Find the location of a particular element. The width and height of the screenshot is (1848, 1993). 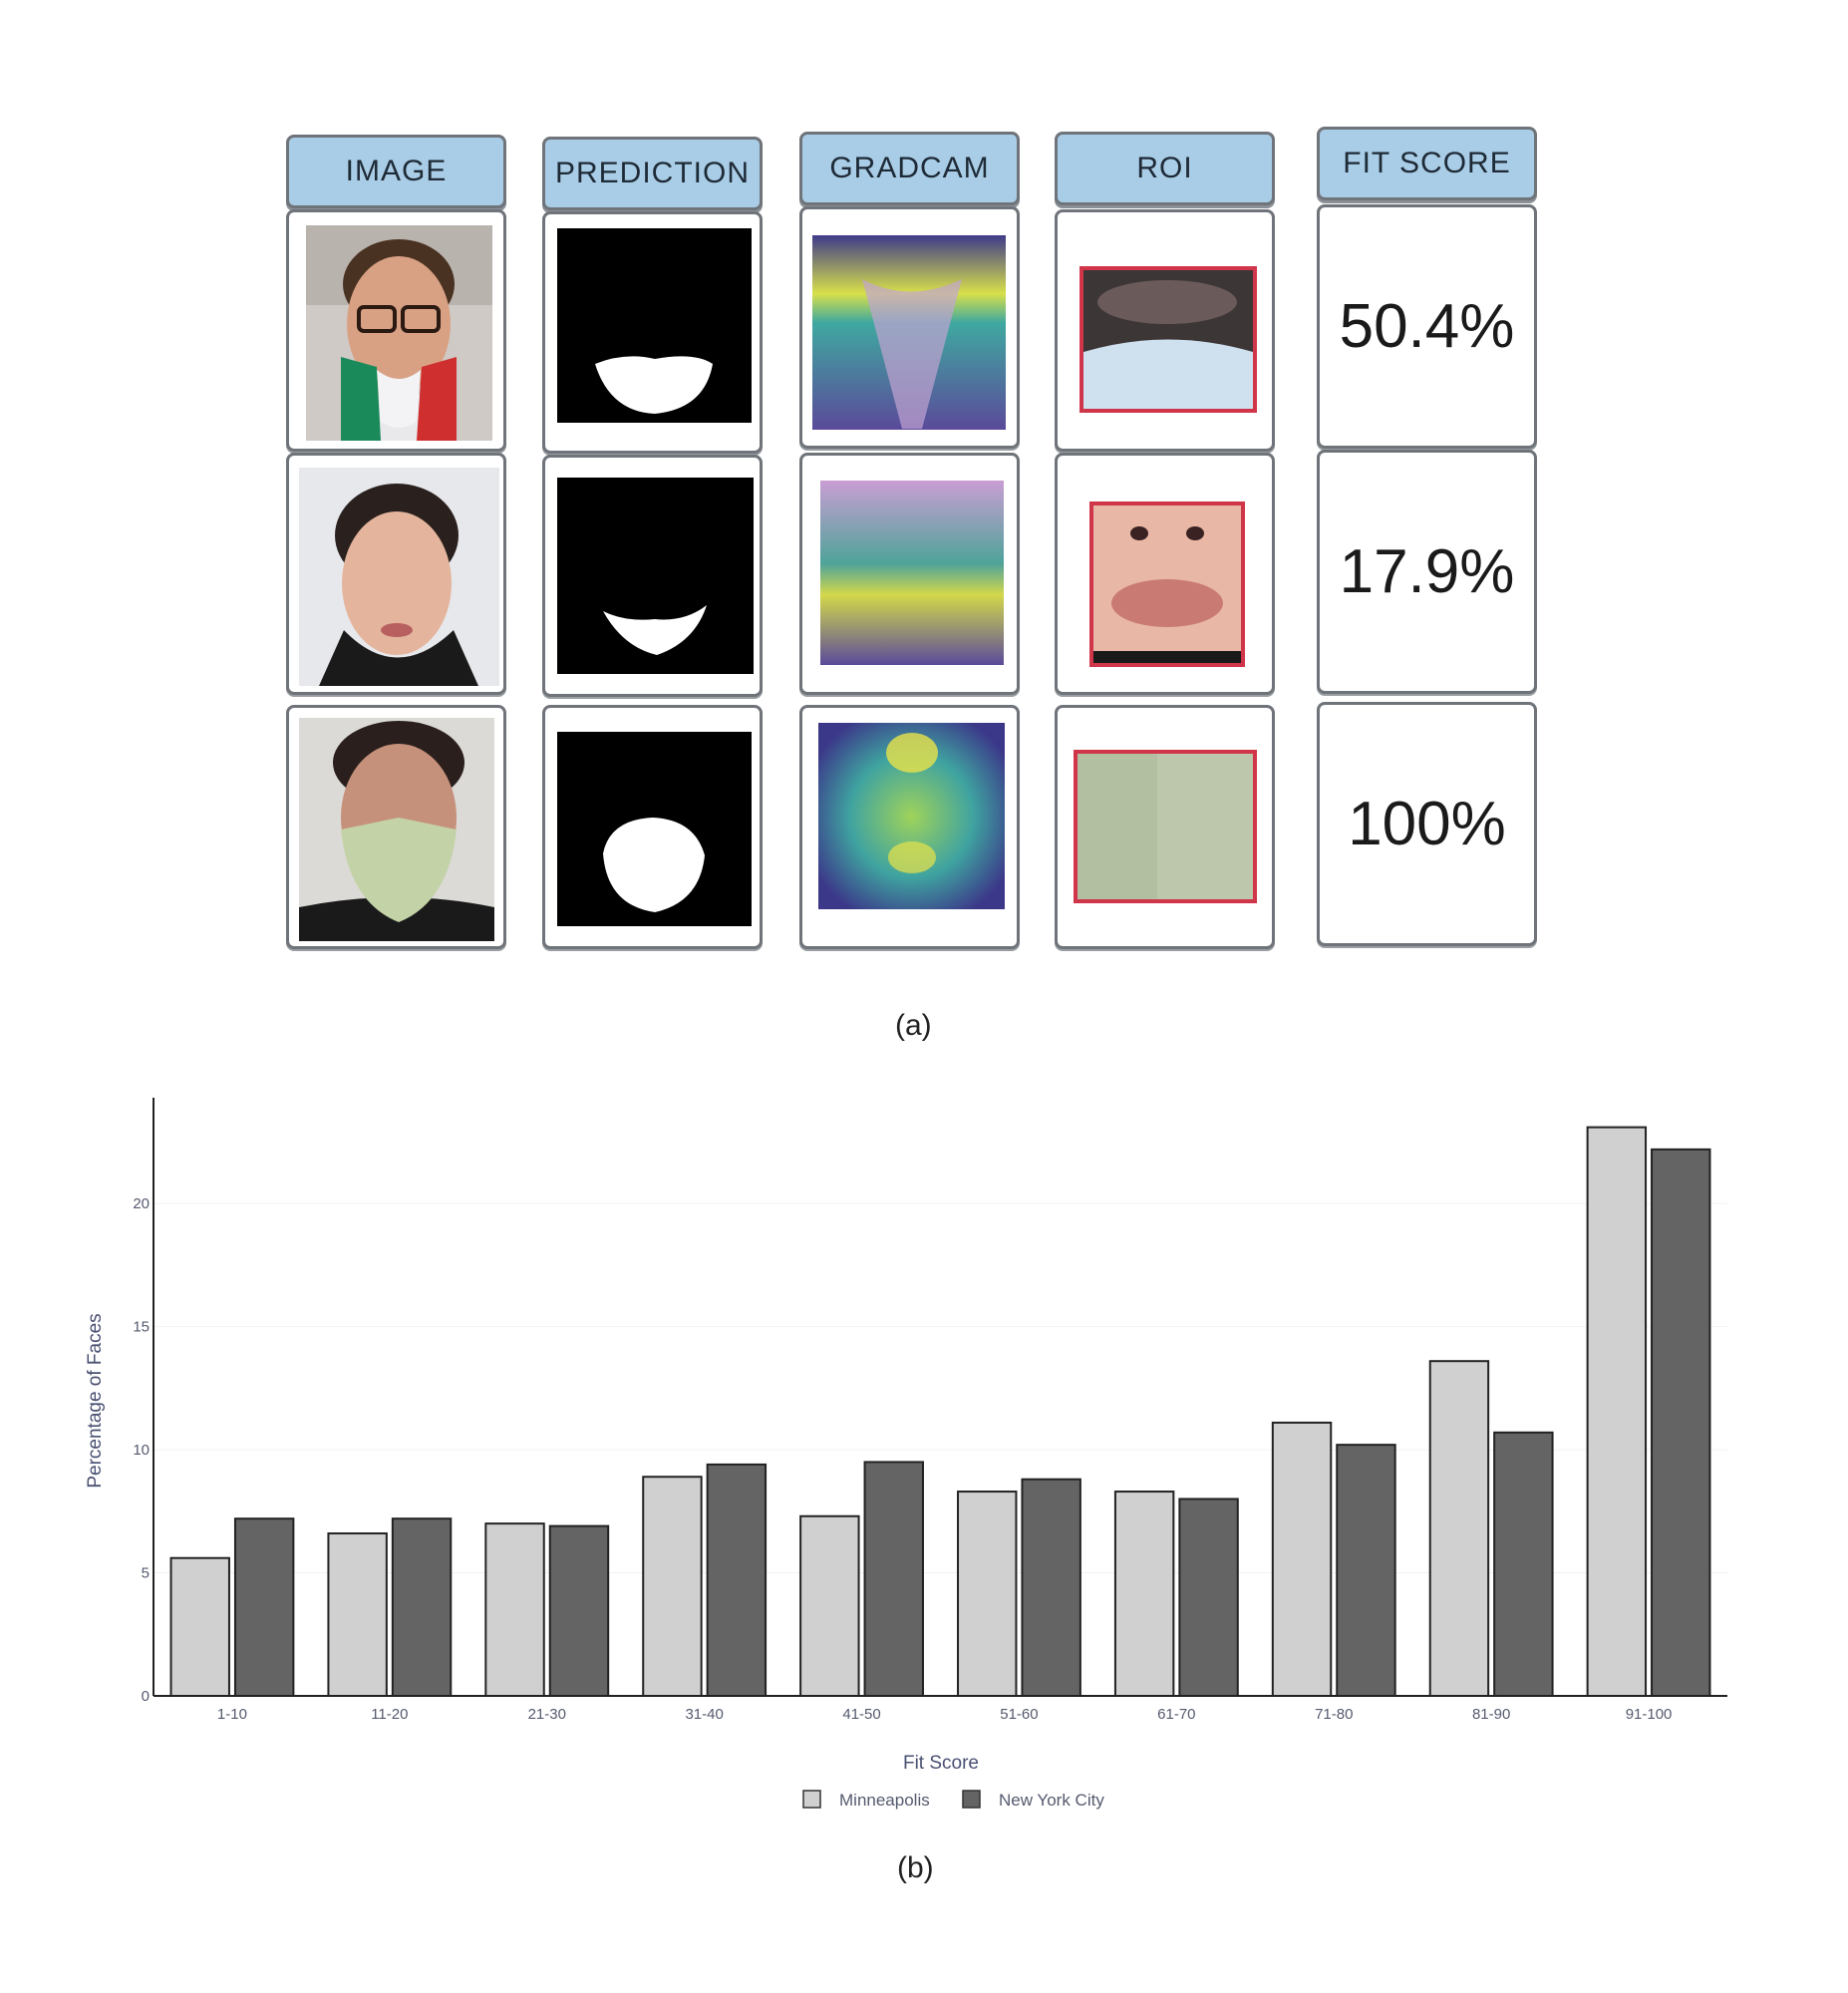

row2-gradcam-heatmap is located at coordinates (912, 573).